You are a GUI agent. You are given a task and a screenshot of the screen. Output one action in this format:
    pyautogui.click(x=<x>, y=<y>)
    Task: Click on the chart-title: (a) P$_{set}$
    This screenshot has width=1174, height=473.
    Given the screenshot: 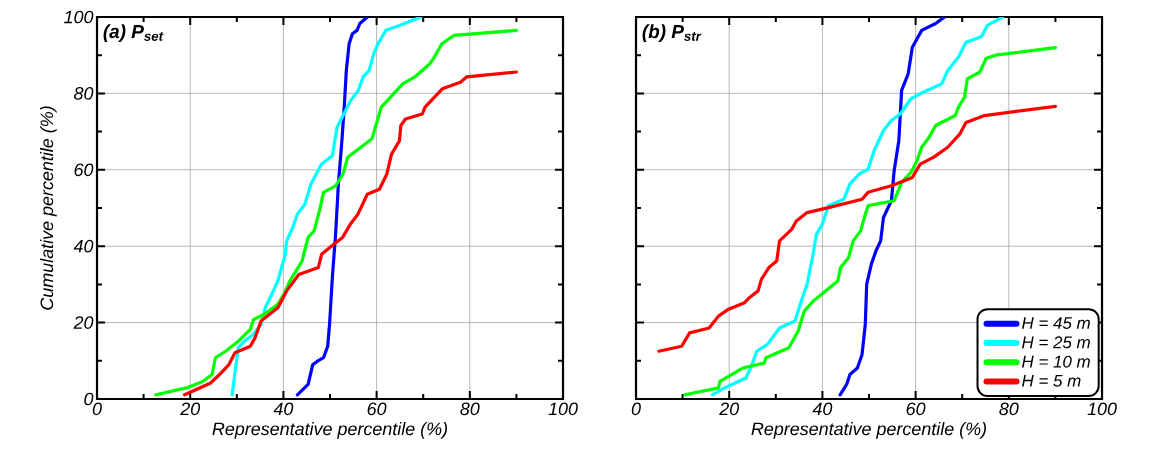 What is the action you would take?
    pyautogui.click(x=133, y=33)
    